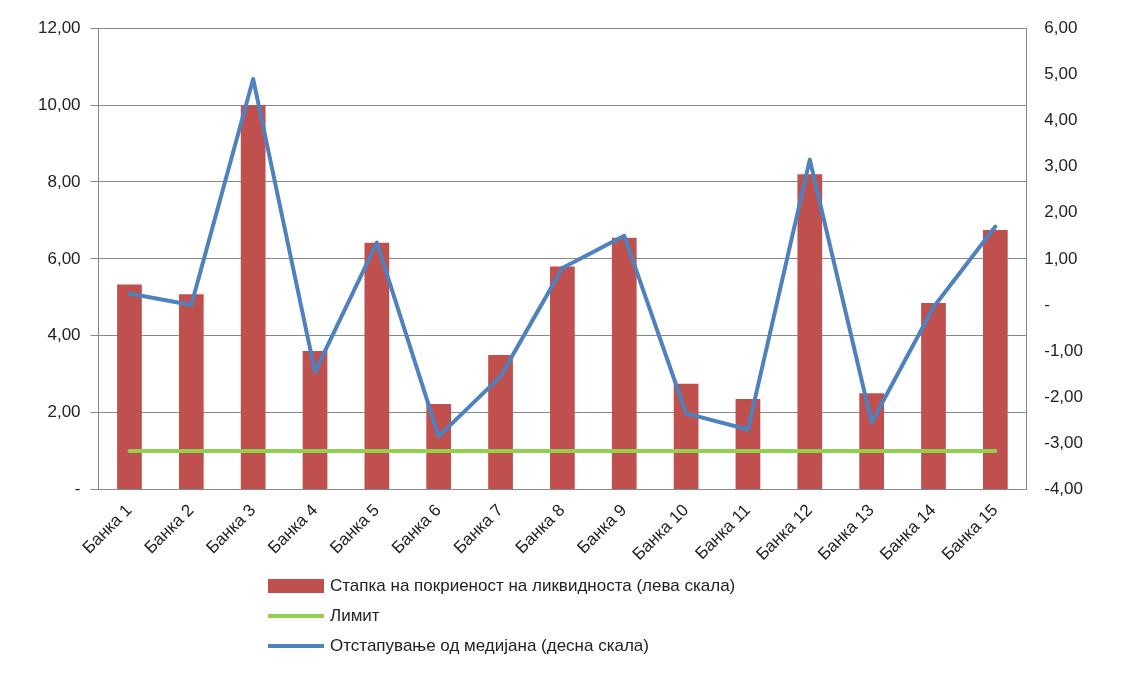 The width and height of the screenshot is (1121, 684). What do you see at coordinates (64, 335) in the screenshot?
I see `y-tick-label: 4,00` at bounding box center [64, 335].